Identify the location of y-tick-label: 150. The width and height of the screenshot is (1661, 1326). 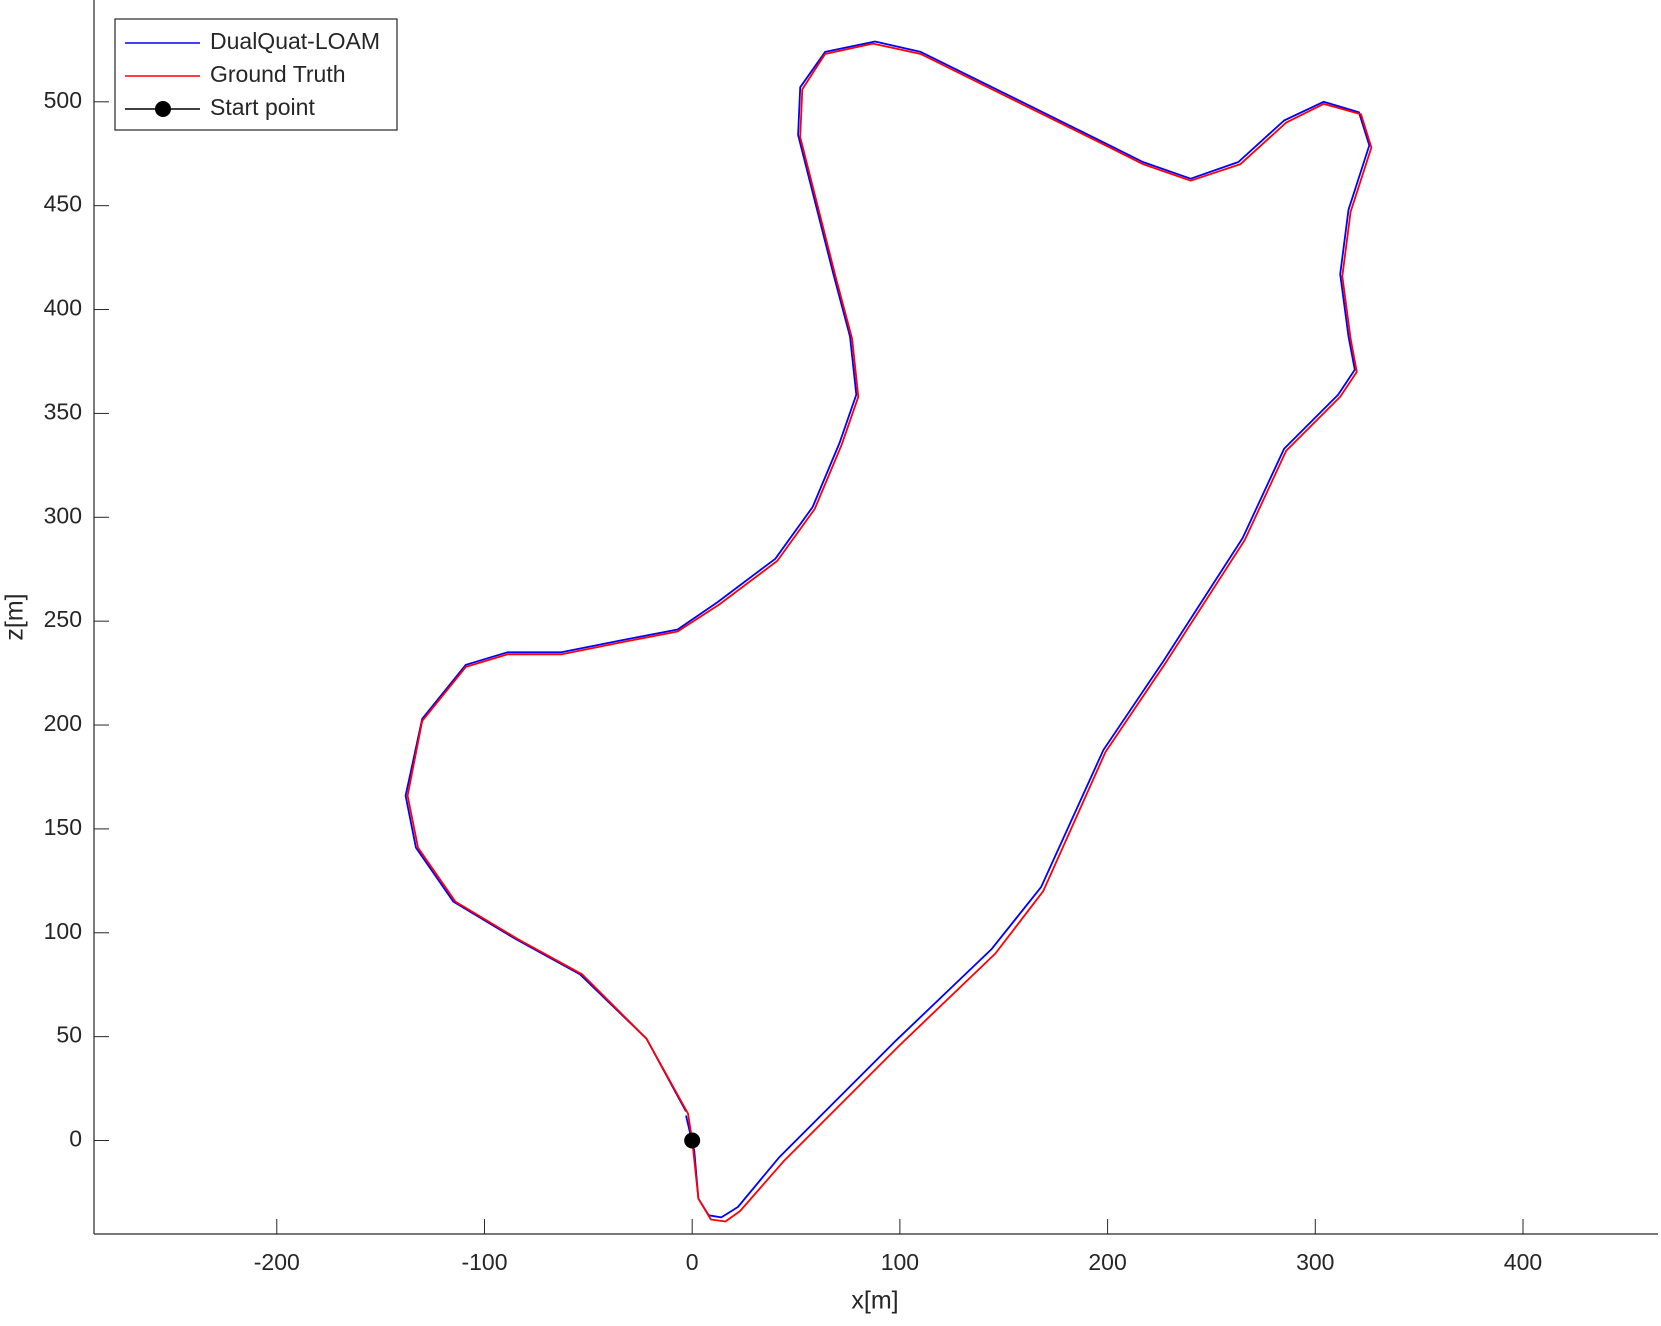
(63, 827).